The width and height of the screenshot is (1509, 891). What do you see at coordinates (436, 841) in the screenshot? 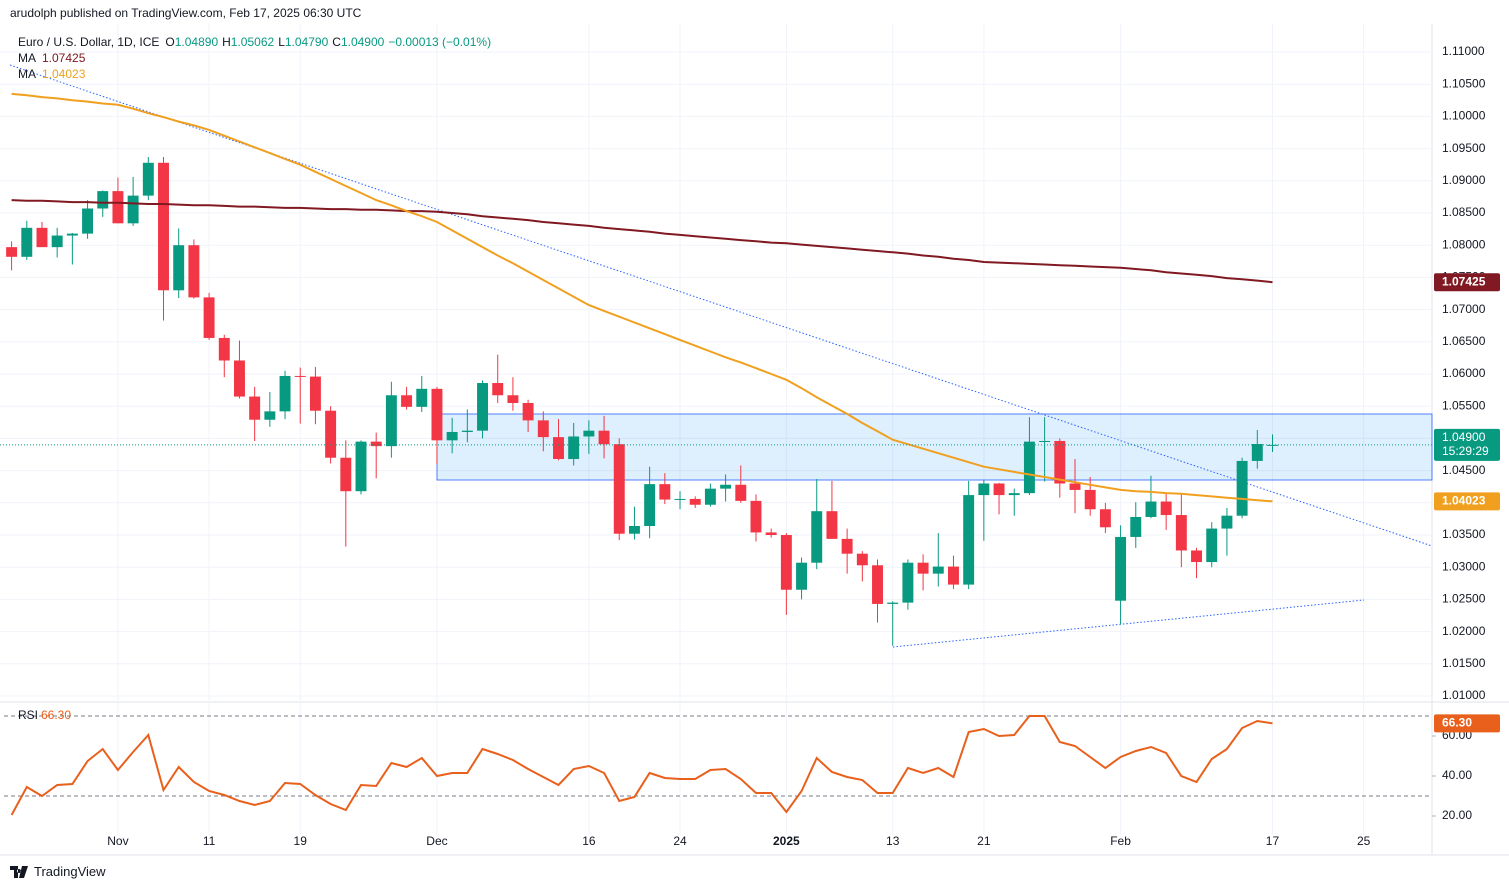
I see `x-tick-label: Dec` at bounding box center [436, 841].